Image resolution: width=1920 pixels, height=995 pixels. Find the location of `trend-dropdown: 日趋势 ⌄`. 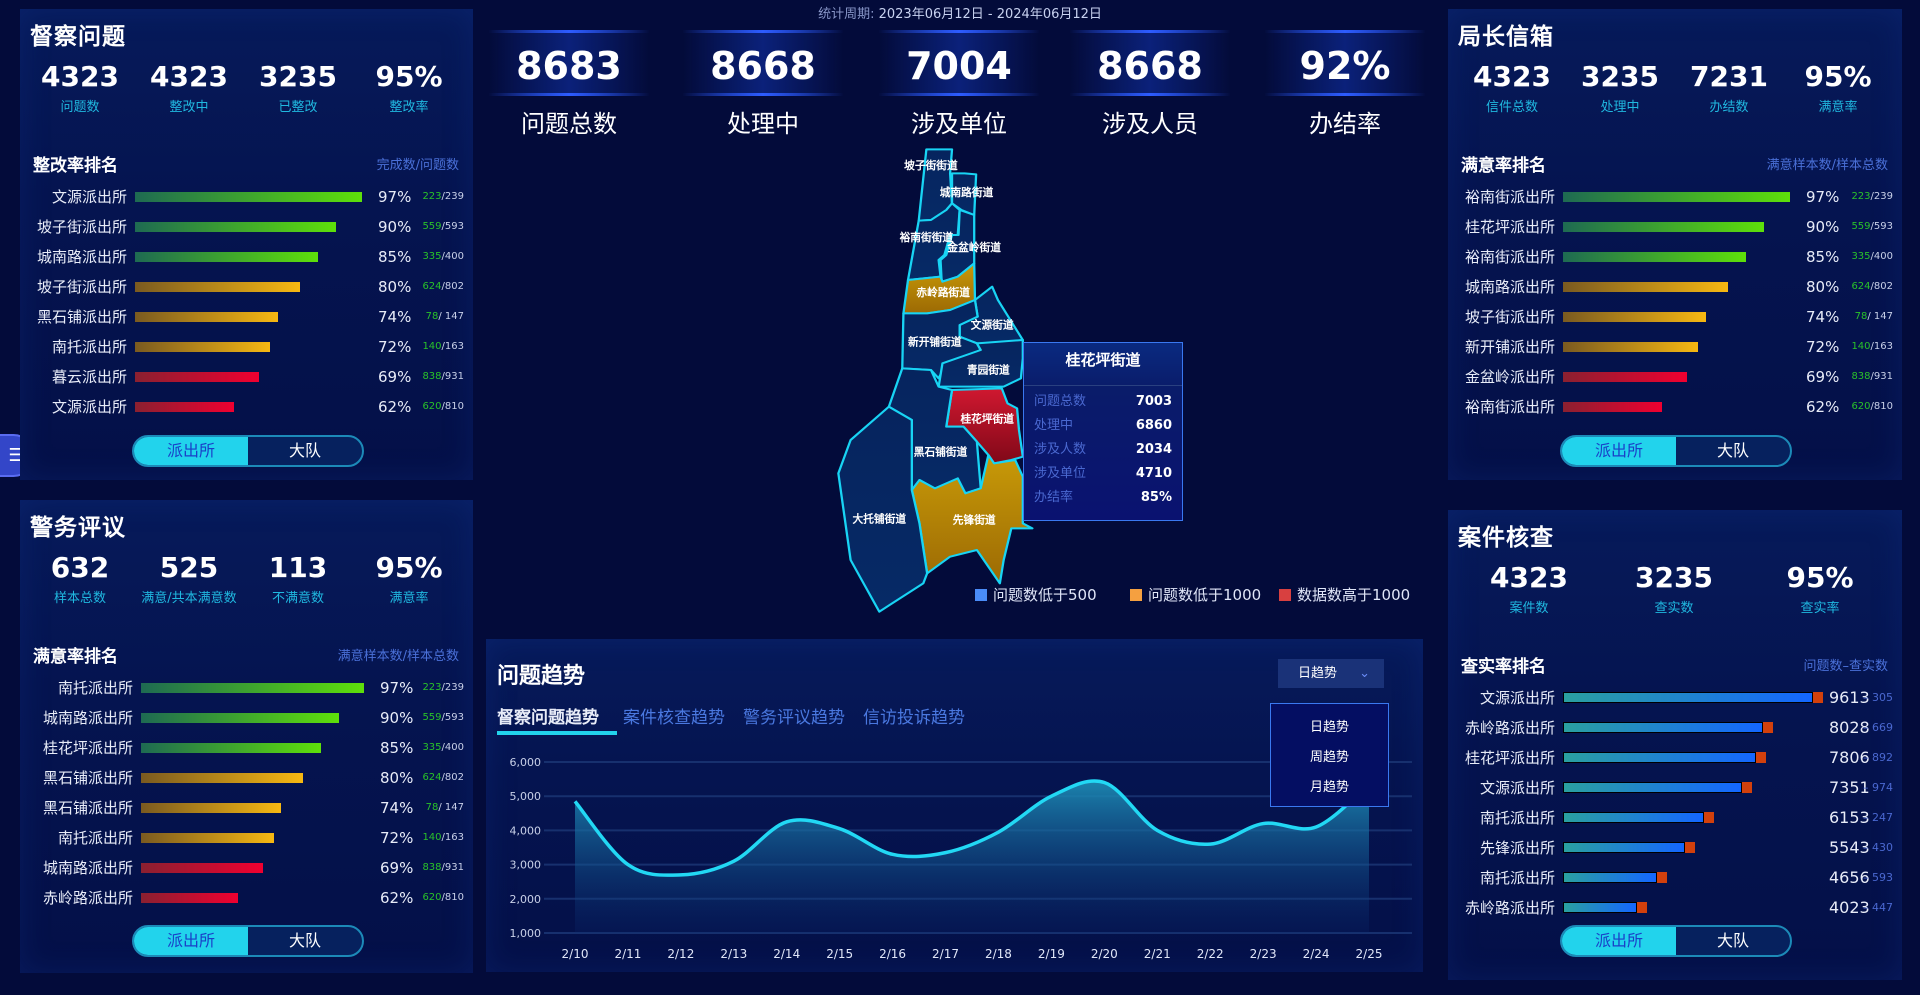

trend-dropdown: 日趋势 ⌄ is located at coordinates (1331, 673).